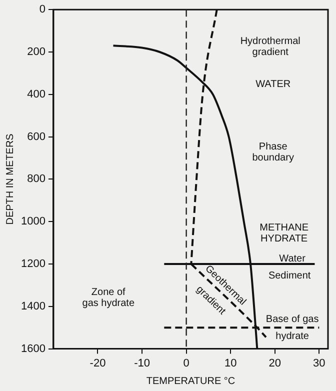  Describe the element at coordinates (191, 381) in the screenshot. I see `x-axis-title: TEMPERATURE °C` at that location.